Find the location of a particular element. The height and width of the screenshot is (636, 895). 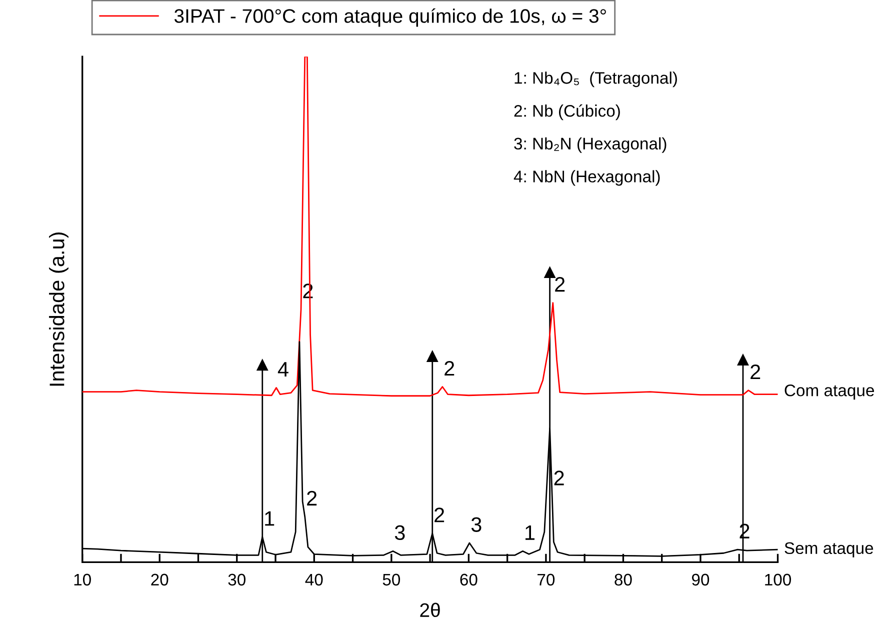

x-tick-label: 40 is located at coordinates (314, 580).